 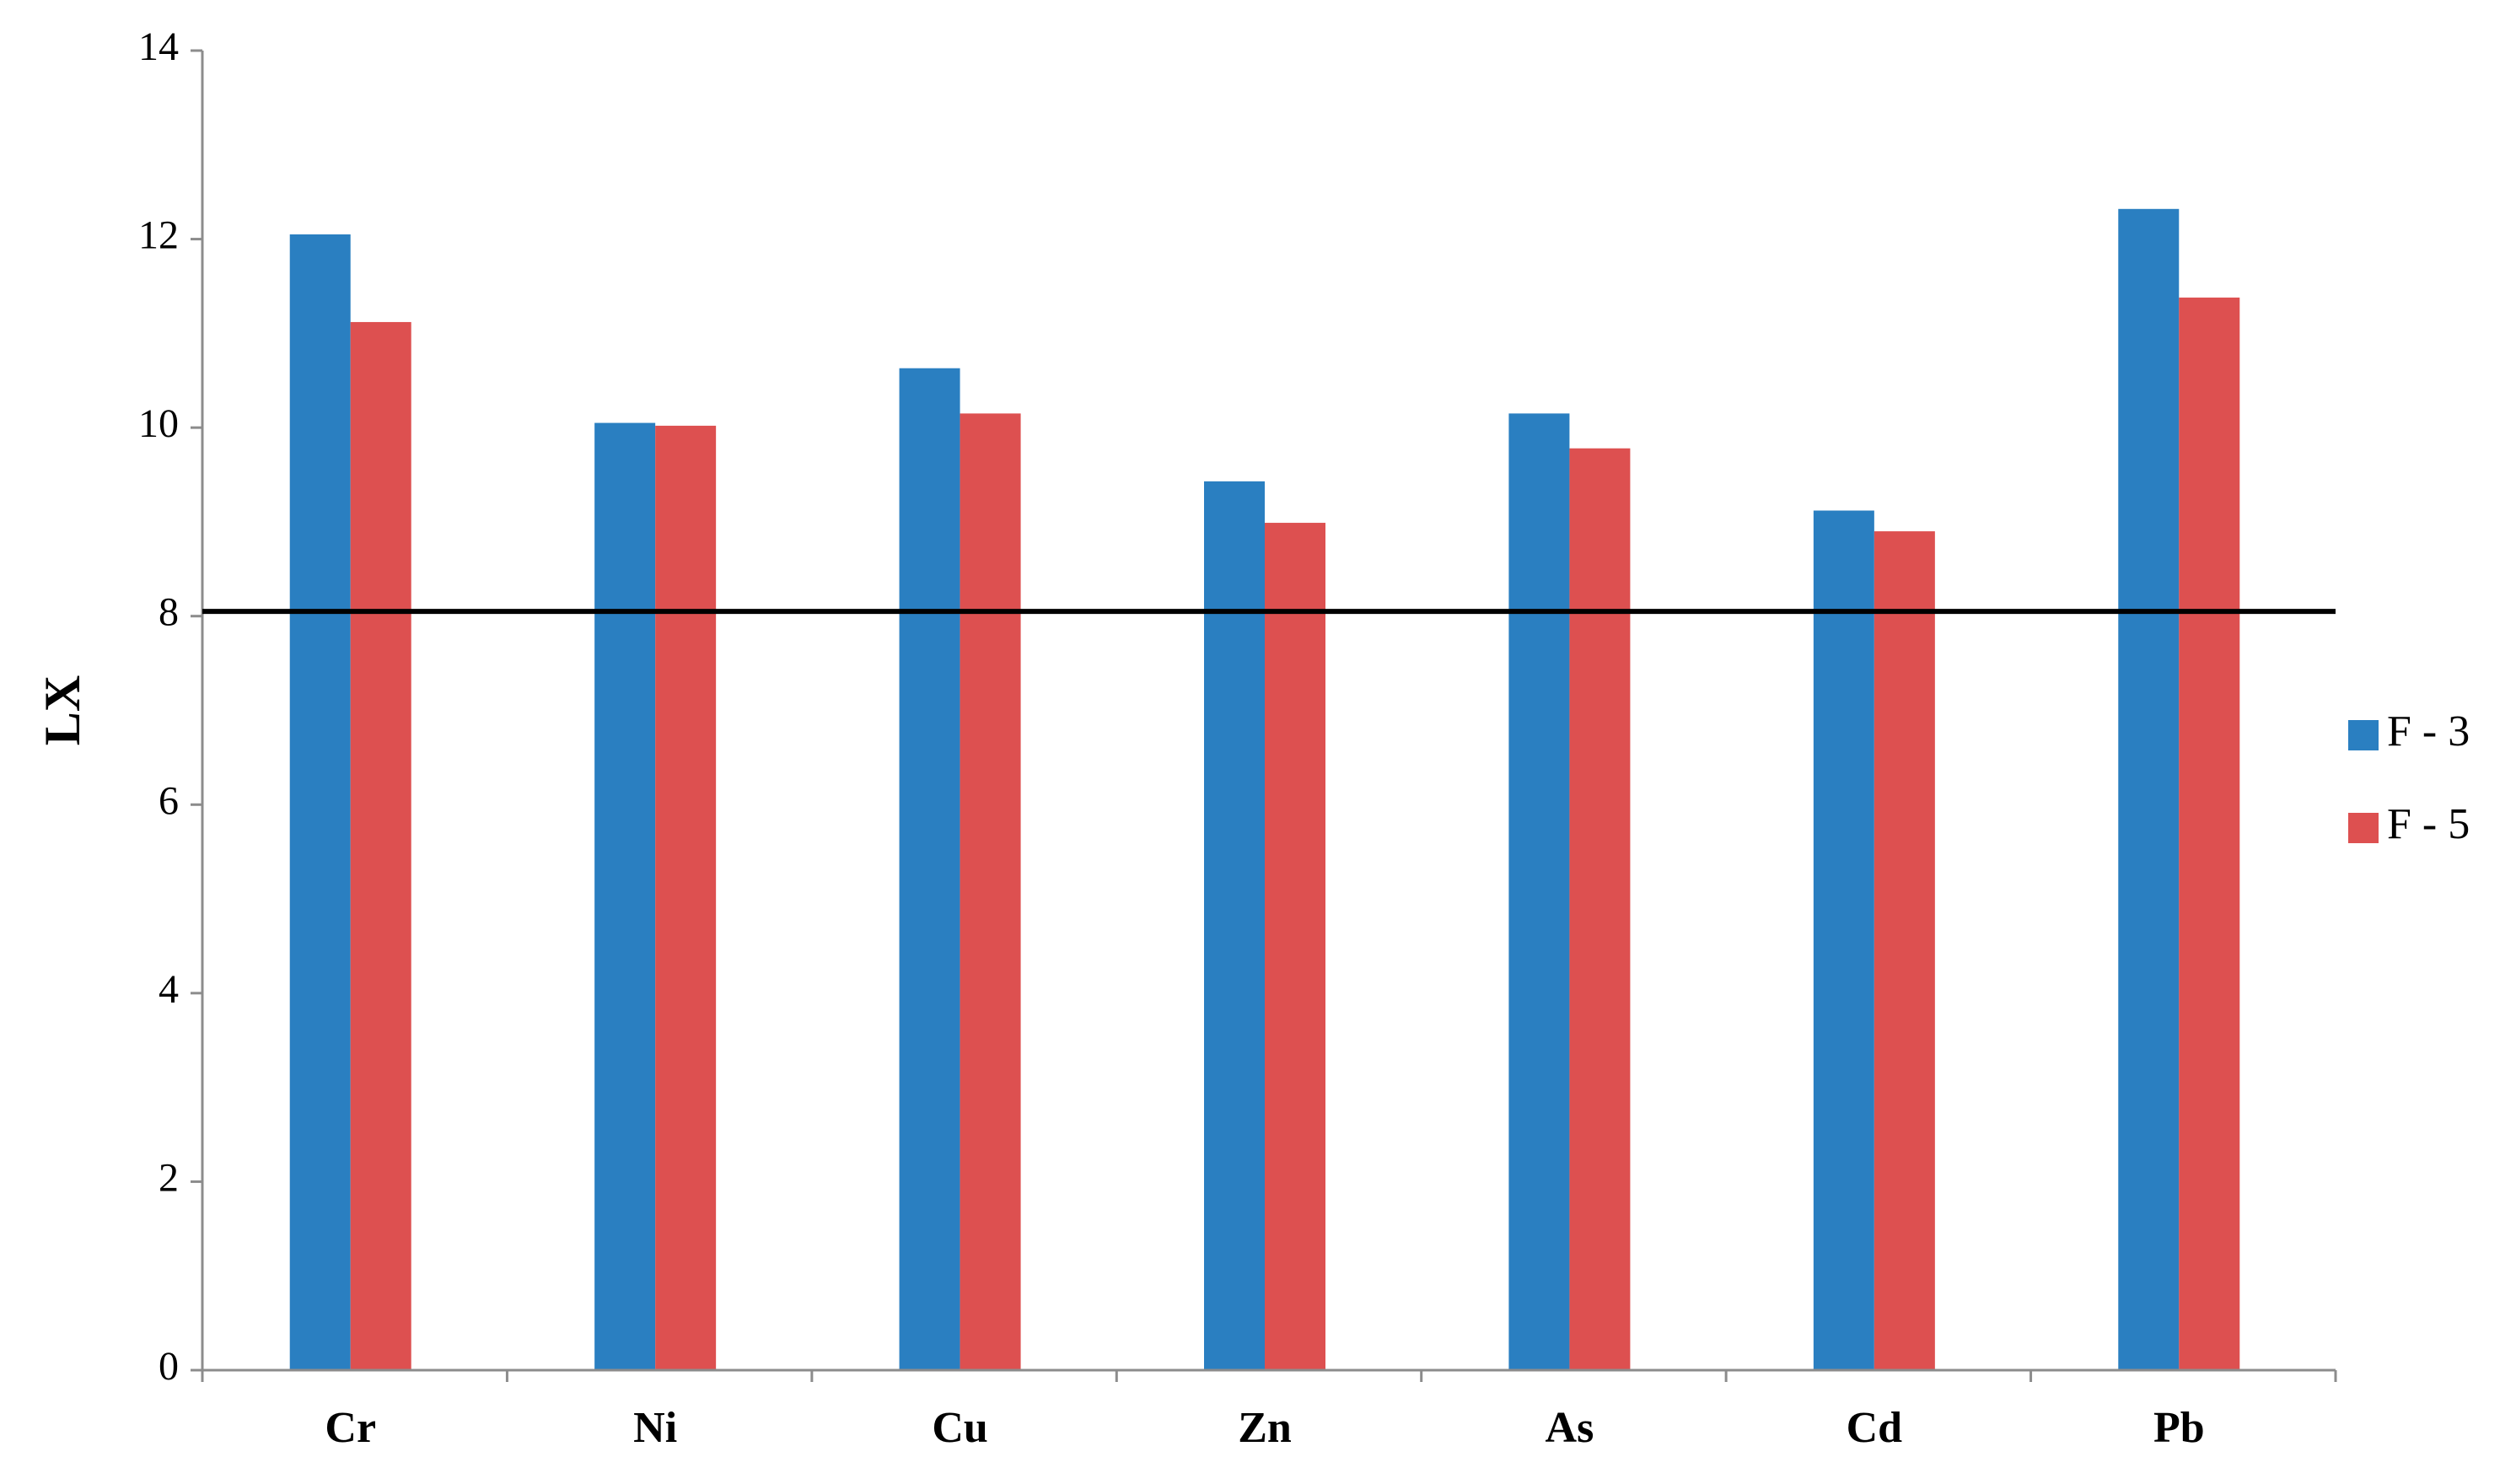 What do you see at coordinates (169, 612) in the screenshot?
I see `y-tick-label: 8` at bounding box center [169, 612].